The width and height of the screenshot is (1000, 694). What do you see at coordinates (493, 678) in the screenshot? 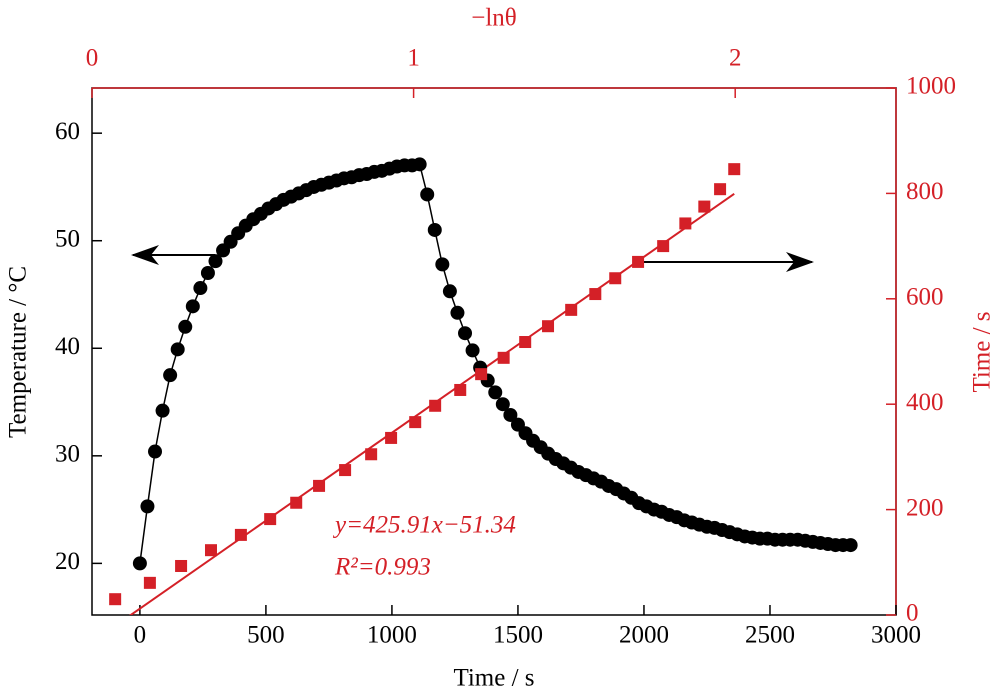
I see `x-axis-title: Time / s` at bounding box center [493, 678].